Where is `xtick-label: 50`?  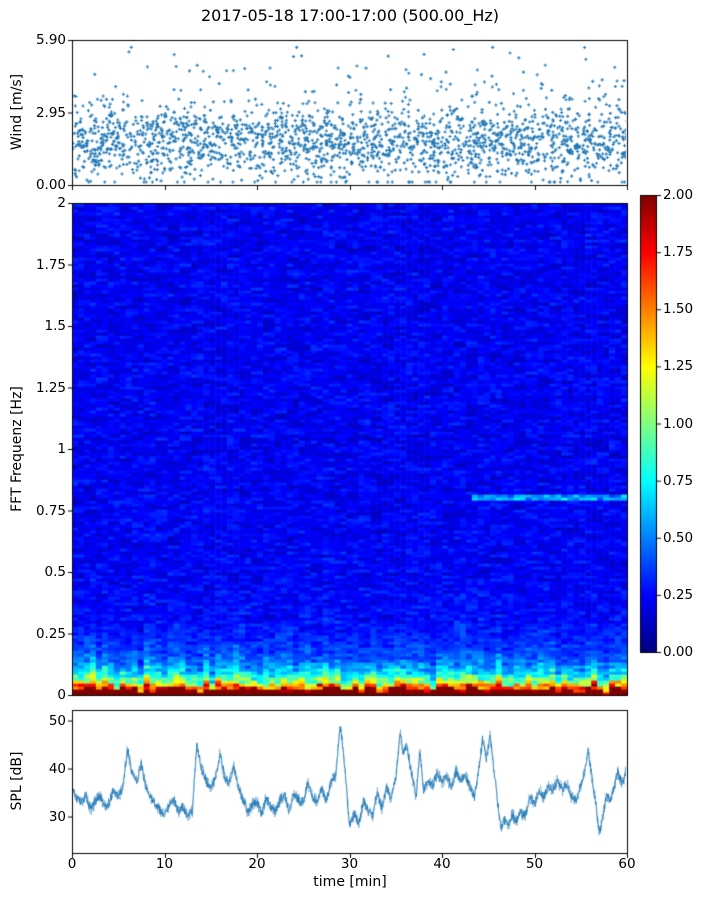 xtick-label: 50 is located at coordinates (534, 864).